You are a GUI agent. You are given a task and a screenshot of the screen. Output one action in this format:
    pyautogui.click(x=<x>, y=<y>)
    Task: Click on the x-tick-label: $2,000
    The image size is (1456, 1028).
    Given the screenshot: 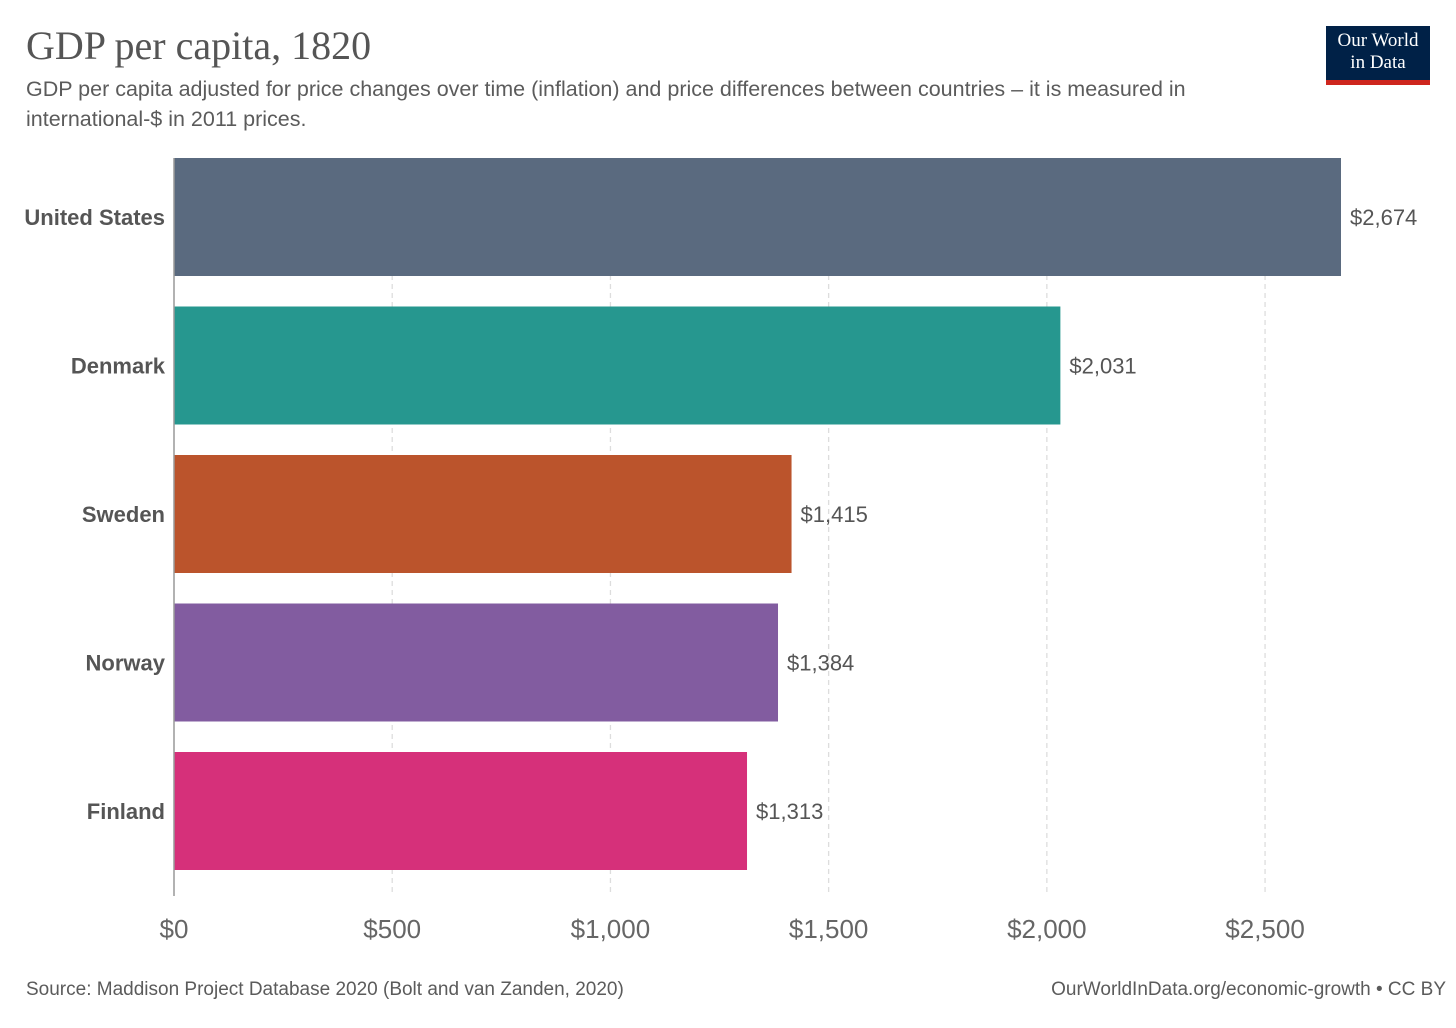 What is the action you would take?
    pyautogui.click(x=1047, y=929)
    